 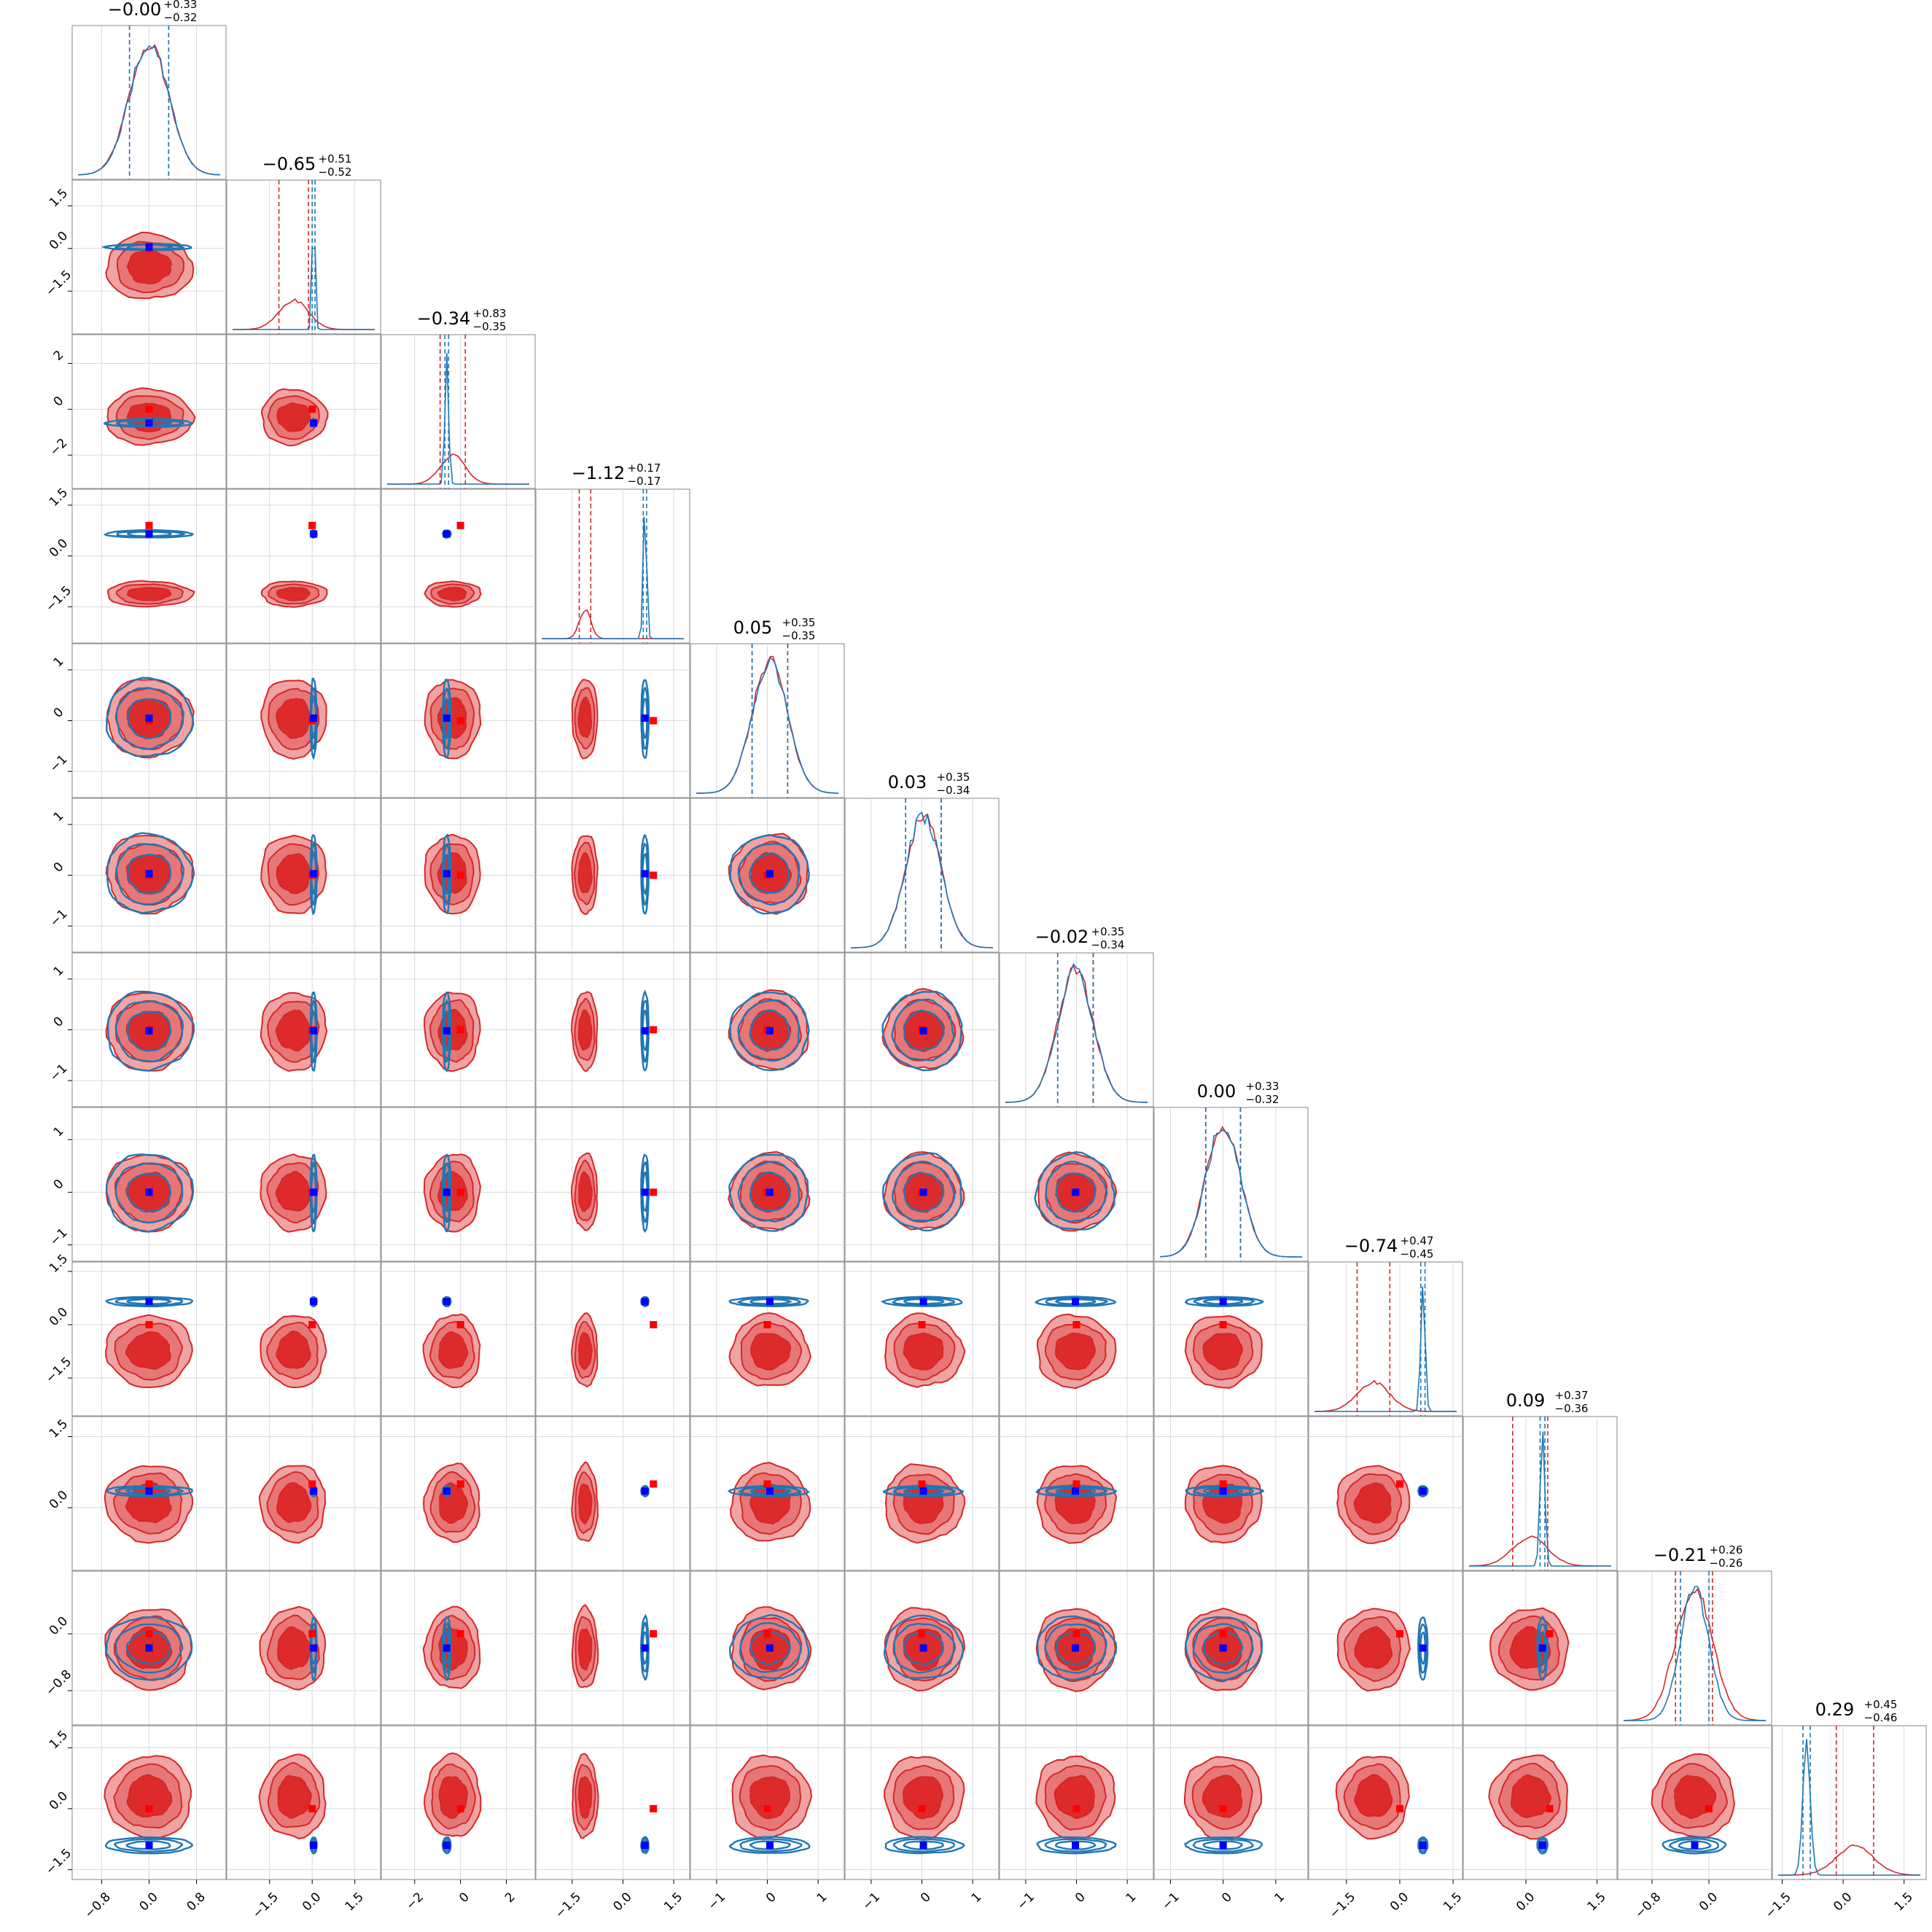 What do you see at coordinates (181, 17) in the screenshot?
I see `panel-title-minus: −0.32` at bounding box center [181, 17].